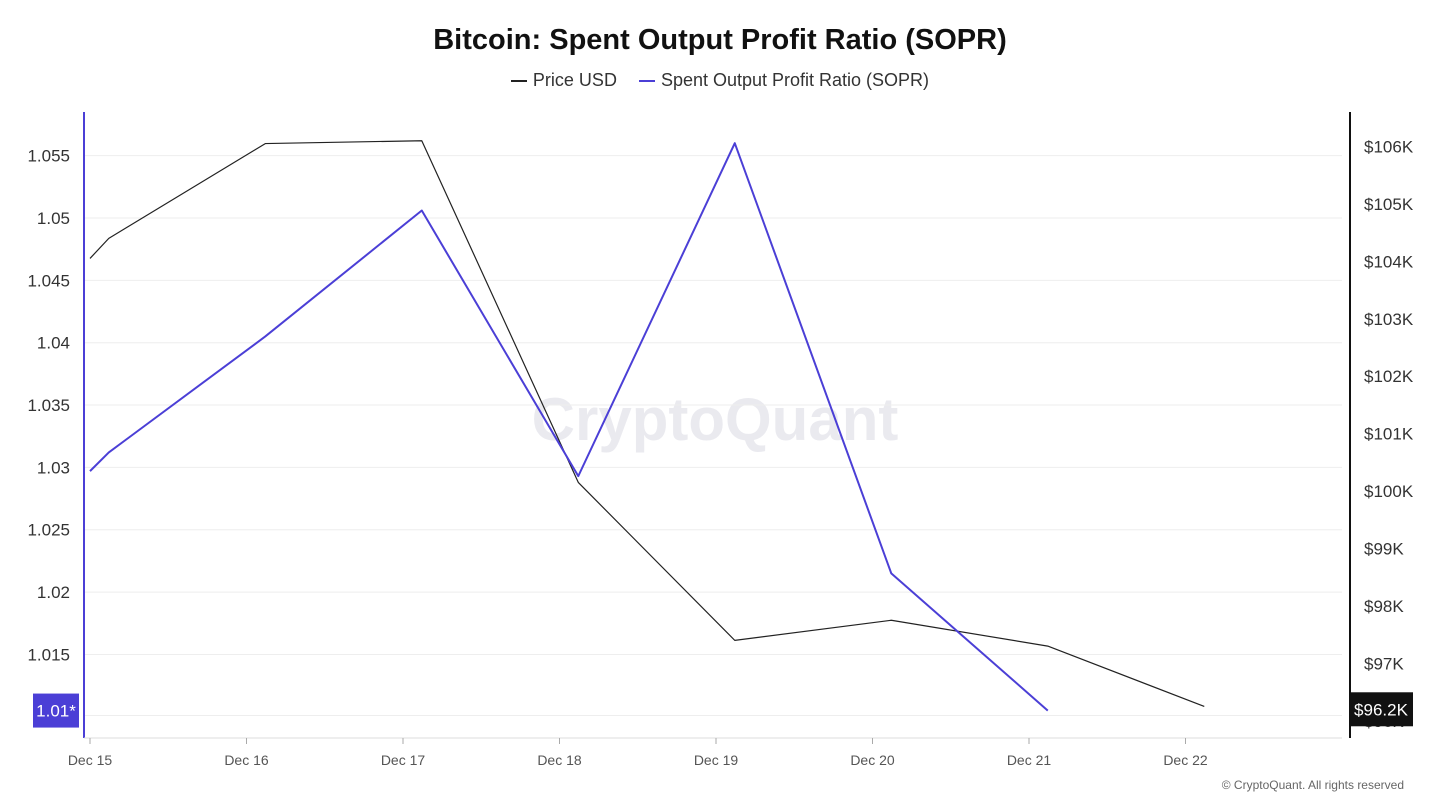  I want to click on current-value-badges: 1.01* $96.2K, so click(723, 710).